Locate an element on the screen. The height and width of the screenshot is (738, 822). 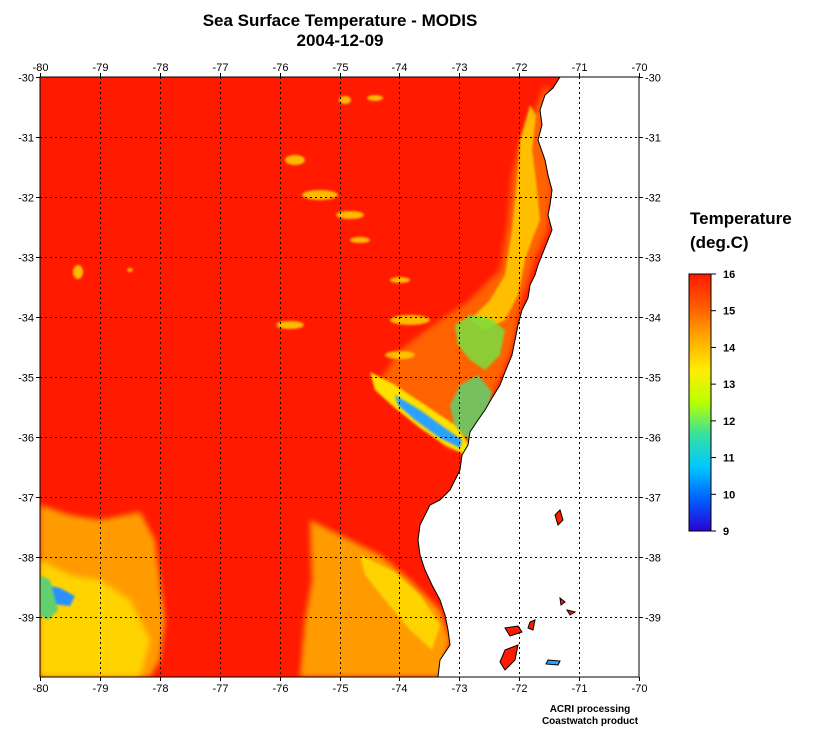
x-tick-label-bottom: -78 is located at coordinates (161, 689).